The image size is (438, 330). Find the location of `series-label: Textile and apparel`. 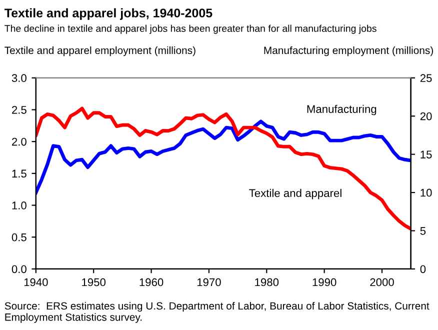

series-label: Textile and apparel is located at coordinates (295, 194).